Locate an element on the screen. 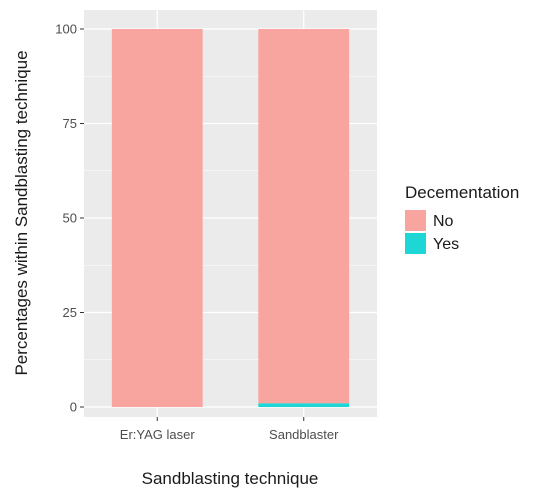 The image size is (550, 499). legend-key-no is located at coordinates (415, 220).